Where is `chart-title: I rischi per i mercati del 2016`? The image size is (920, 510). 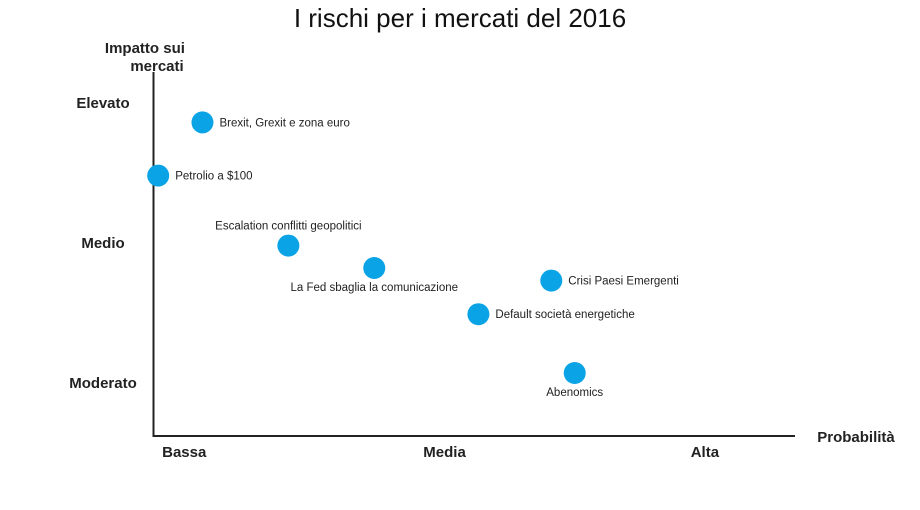 chart-title: I rischi per i mercati del 2016 is located at coordinates (460, 18).